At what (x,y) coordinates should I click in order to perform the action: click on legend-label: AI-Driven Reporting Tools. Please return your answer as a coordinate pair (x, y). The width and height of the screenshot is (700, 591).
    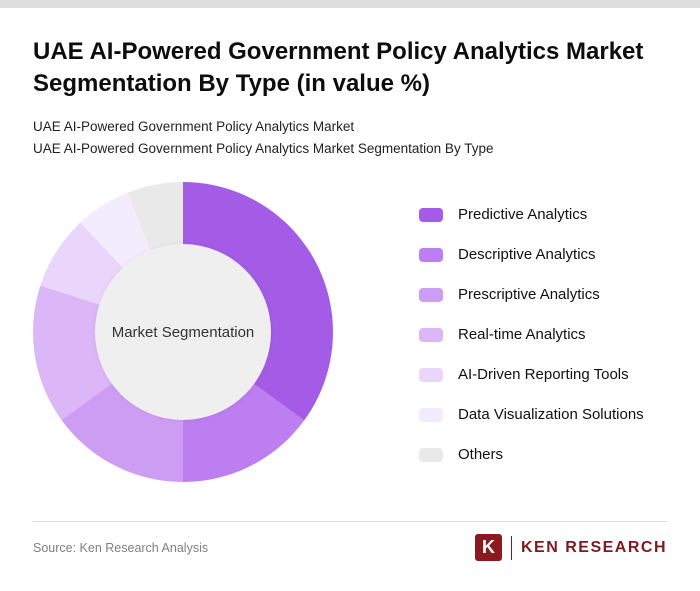
    Looking at the image, I should click on (543, 375).